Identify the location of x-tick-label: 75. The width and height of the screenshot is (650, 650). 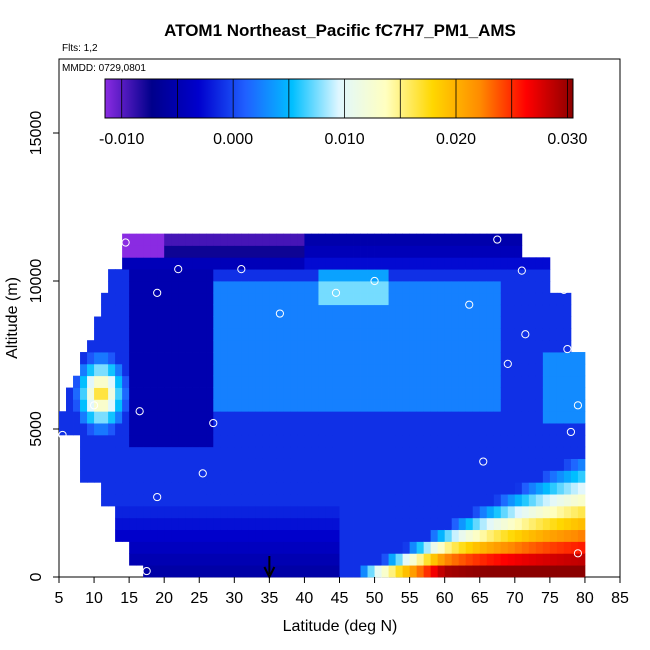
(550, 598).